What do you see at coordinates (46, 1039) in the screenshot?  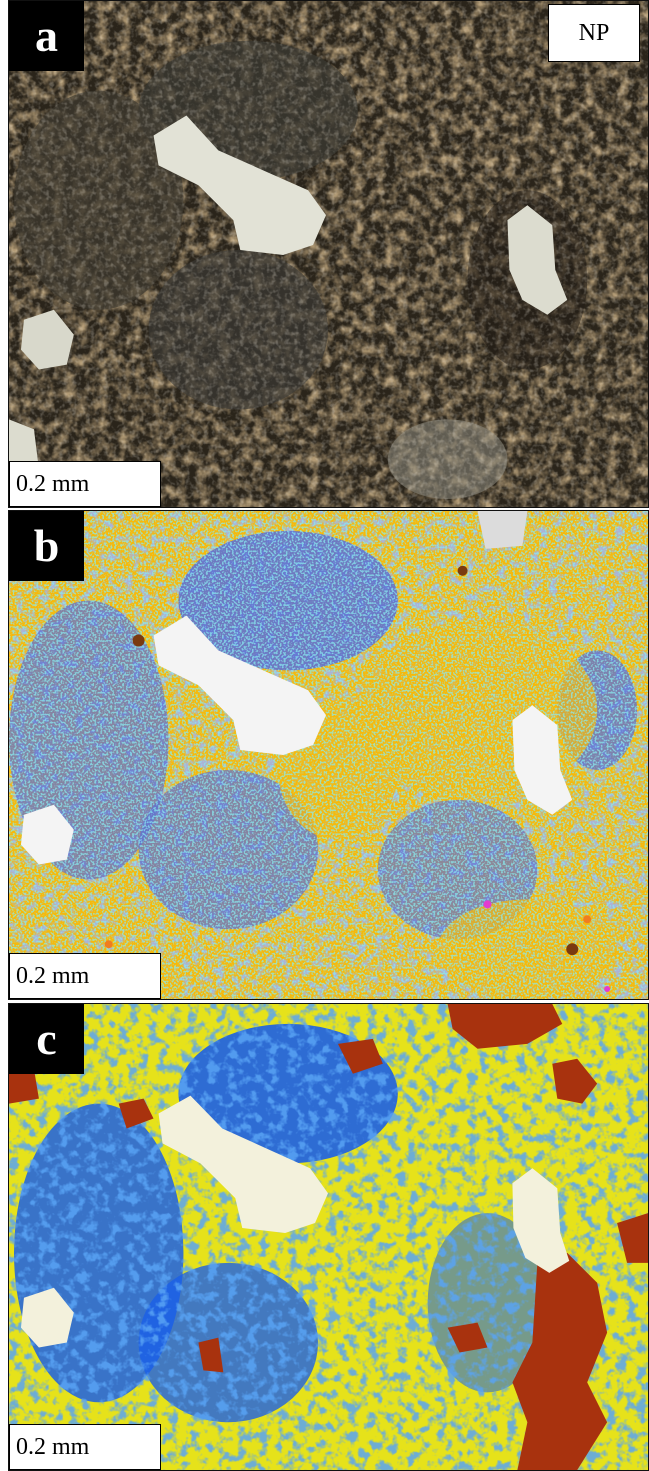 I see `panel-label-c: c` at bounding box center [46, 1039].